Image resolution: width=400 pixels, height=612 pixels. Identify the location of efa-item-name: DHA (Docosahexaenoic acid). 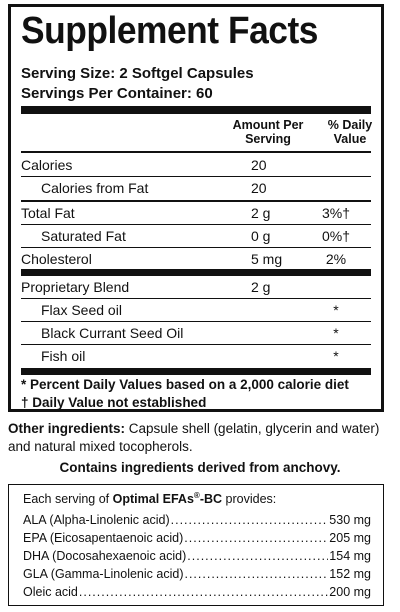
(105, 556).